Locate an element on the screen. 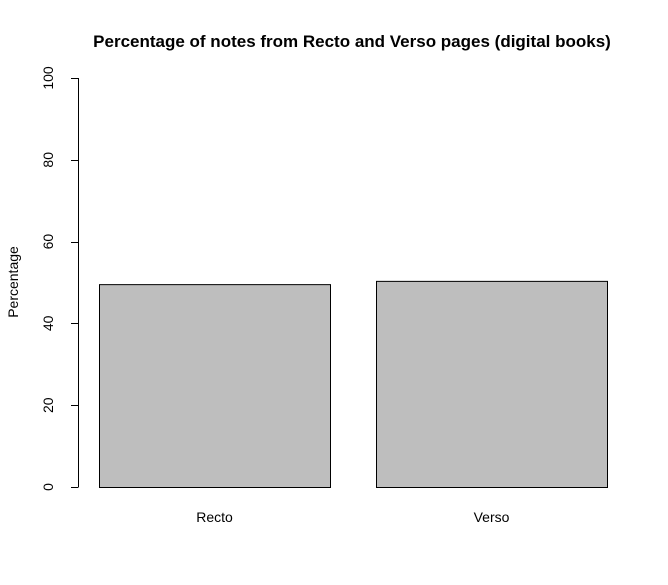  x-axis-labels: Recto Verso is located at coordinates (352, 517).